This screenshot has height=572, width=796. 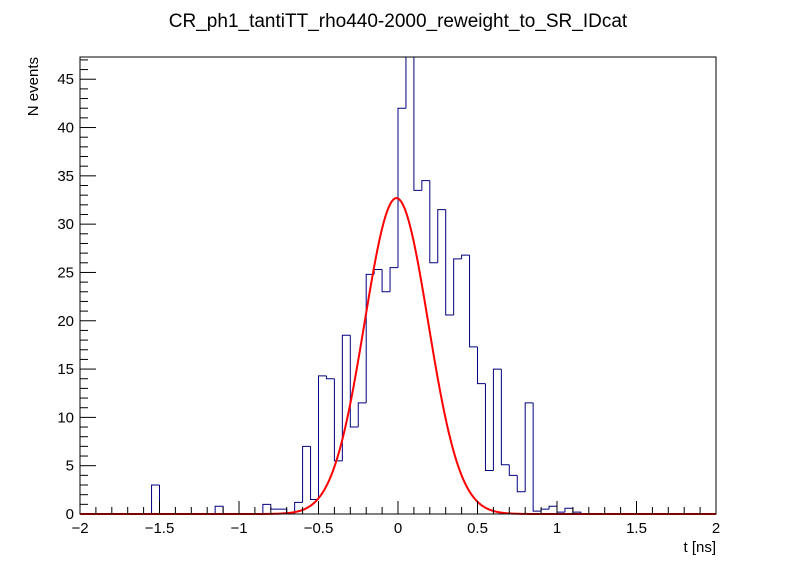 What do you see at coordinates (65, 272) in the screenshot?
I see `y-tick-label: 25` at bounding box center [65, 272].